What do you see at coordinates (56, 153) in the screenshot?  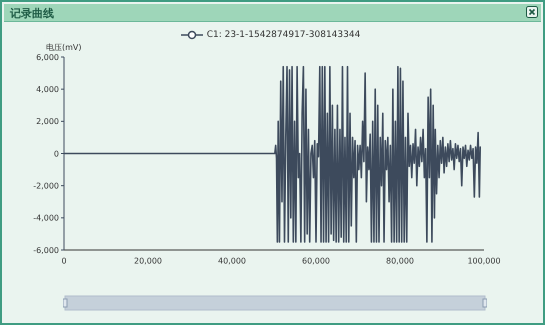 I see `y-tick-label: 0` at bounding box center [56, 153].